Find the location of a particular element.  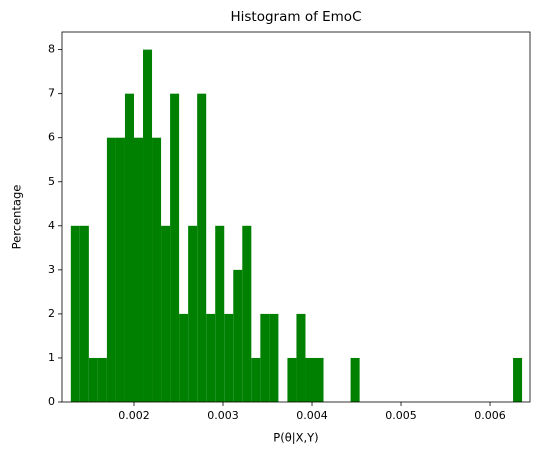

y-axis-label: Percentage is located at coordinates (17, 217).